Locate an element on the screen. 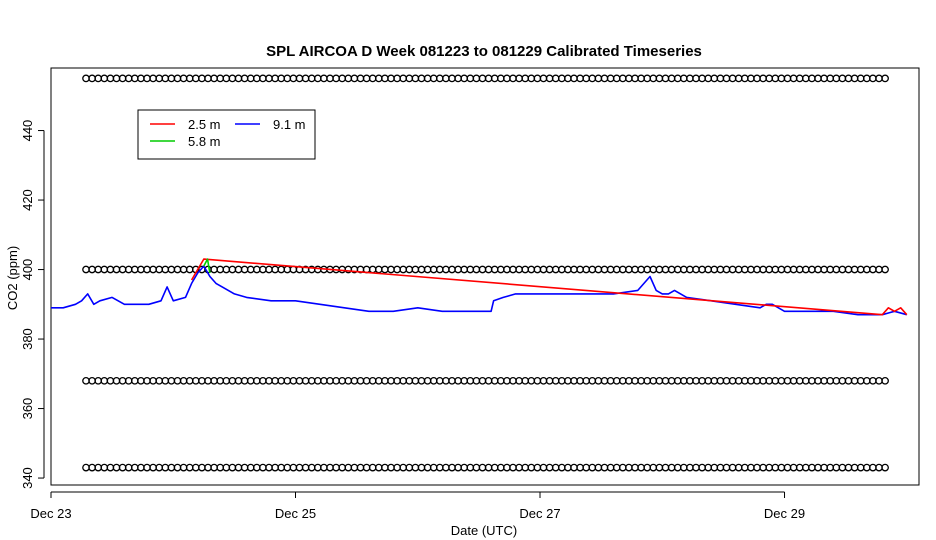  y-tick-label: 400 is located at coordinates (27, 270).